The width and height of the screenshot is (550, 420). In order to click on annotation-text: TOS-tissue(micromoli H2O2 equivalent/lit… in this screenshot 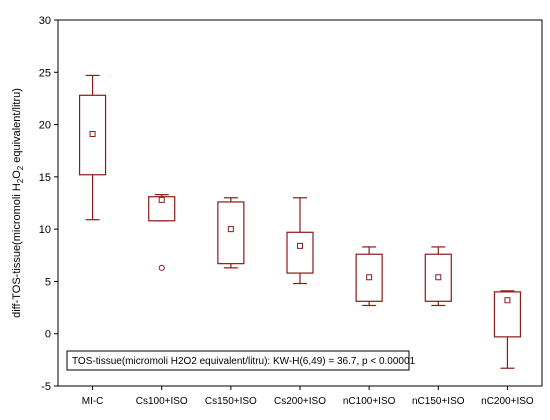, I will do `click(244, 361)`.